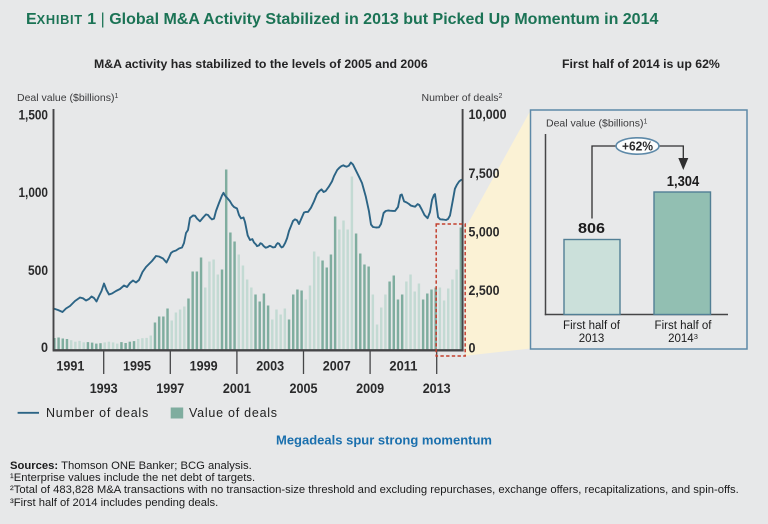  I want to click on svg-text: 2011, so click(403, 366).